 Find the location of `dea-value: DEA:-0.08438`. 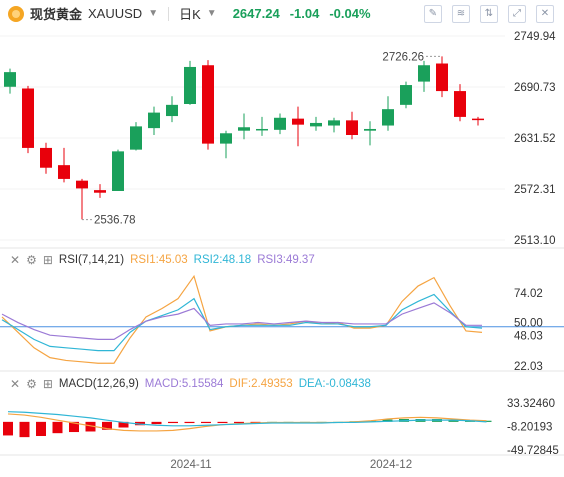

dea-value: DEA:-0.08438 is located at coordinates (334, 384).